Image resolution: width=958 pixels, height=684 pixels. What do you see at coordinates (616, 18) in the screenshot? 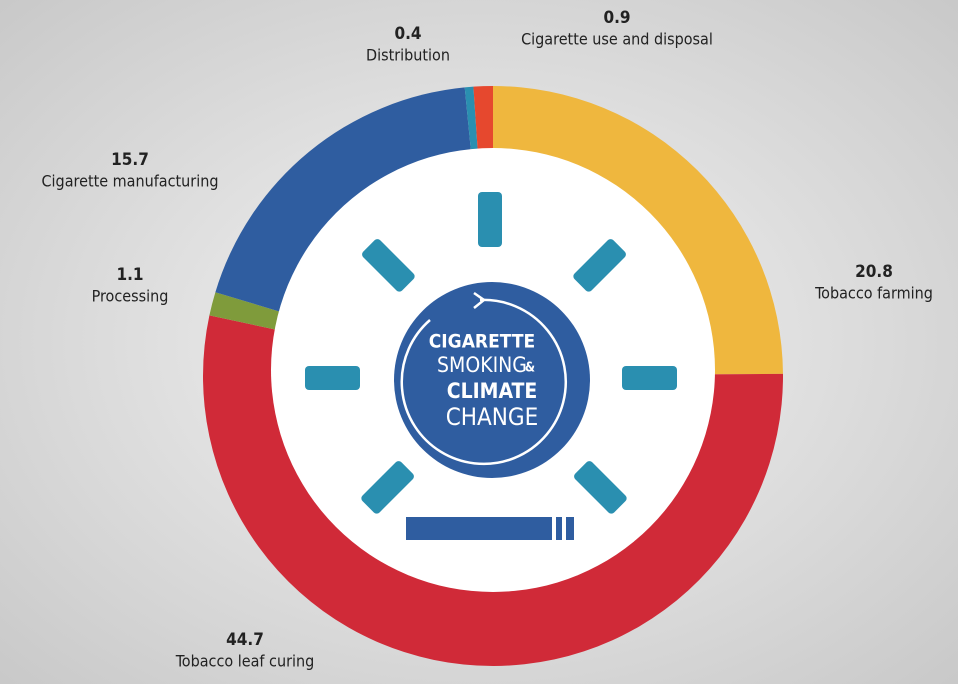
I see `value-label: 0.9` at bounding box center [616, 18].